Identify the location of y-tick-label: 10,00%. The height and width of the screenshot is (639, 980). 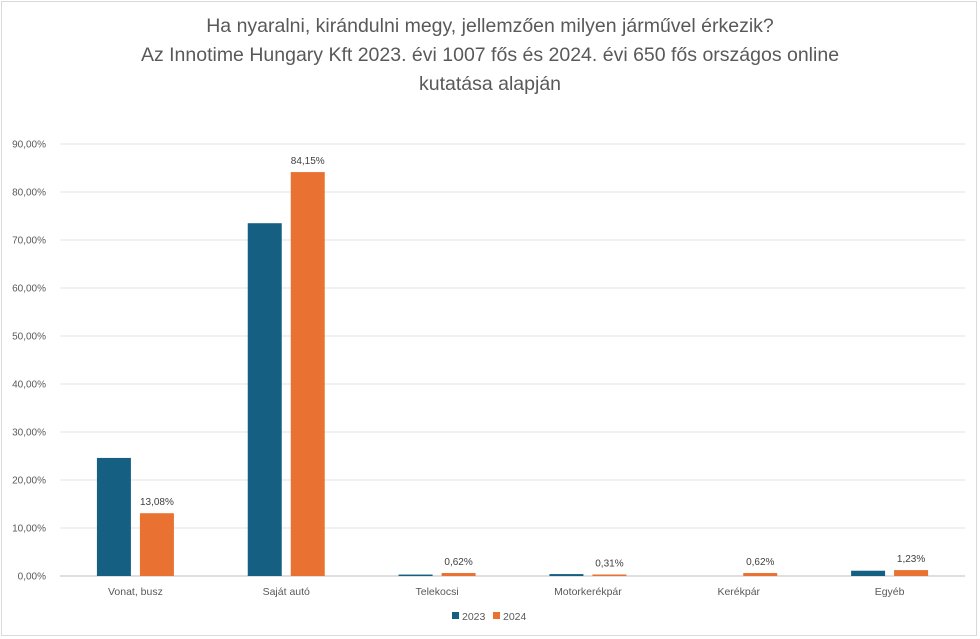
(29, 529).